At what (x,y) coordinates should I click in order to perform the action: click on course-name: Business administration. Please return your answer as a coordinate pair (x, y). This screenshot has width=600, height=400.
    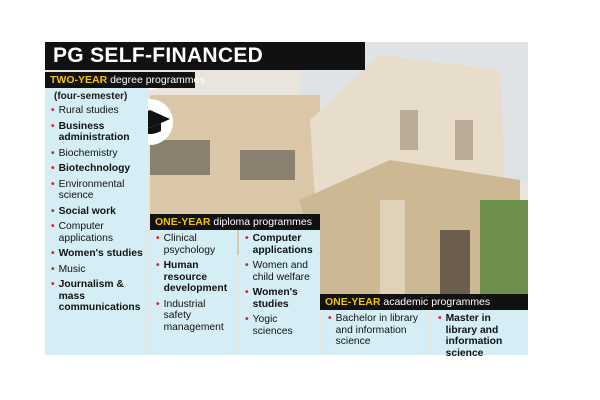
    Looking at the image, I should click on (94, 132).